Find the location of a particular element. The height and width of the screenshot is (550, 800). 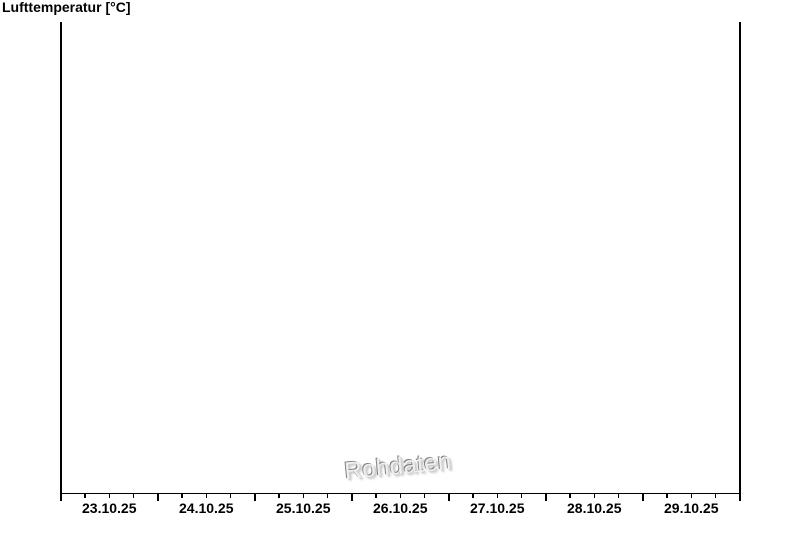

x-axis-tick-label: 25.10.25 is located at coordinates (303, 508).